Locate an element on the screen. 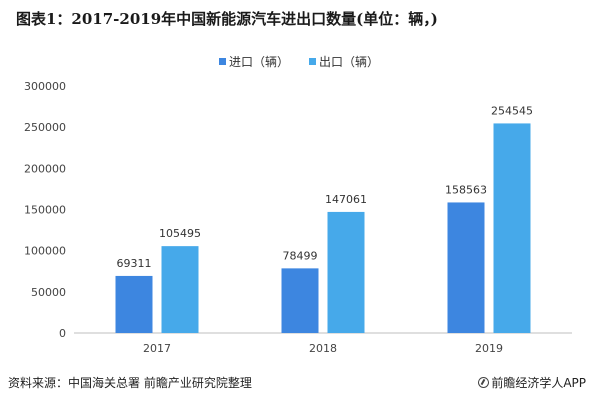 The image size is (592, 403). y-tick-label: 100000 is located at coordinates (45, 251).